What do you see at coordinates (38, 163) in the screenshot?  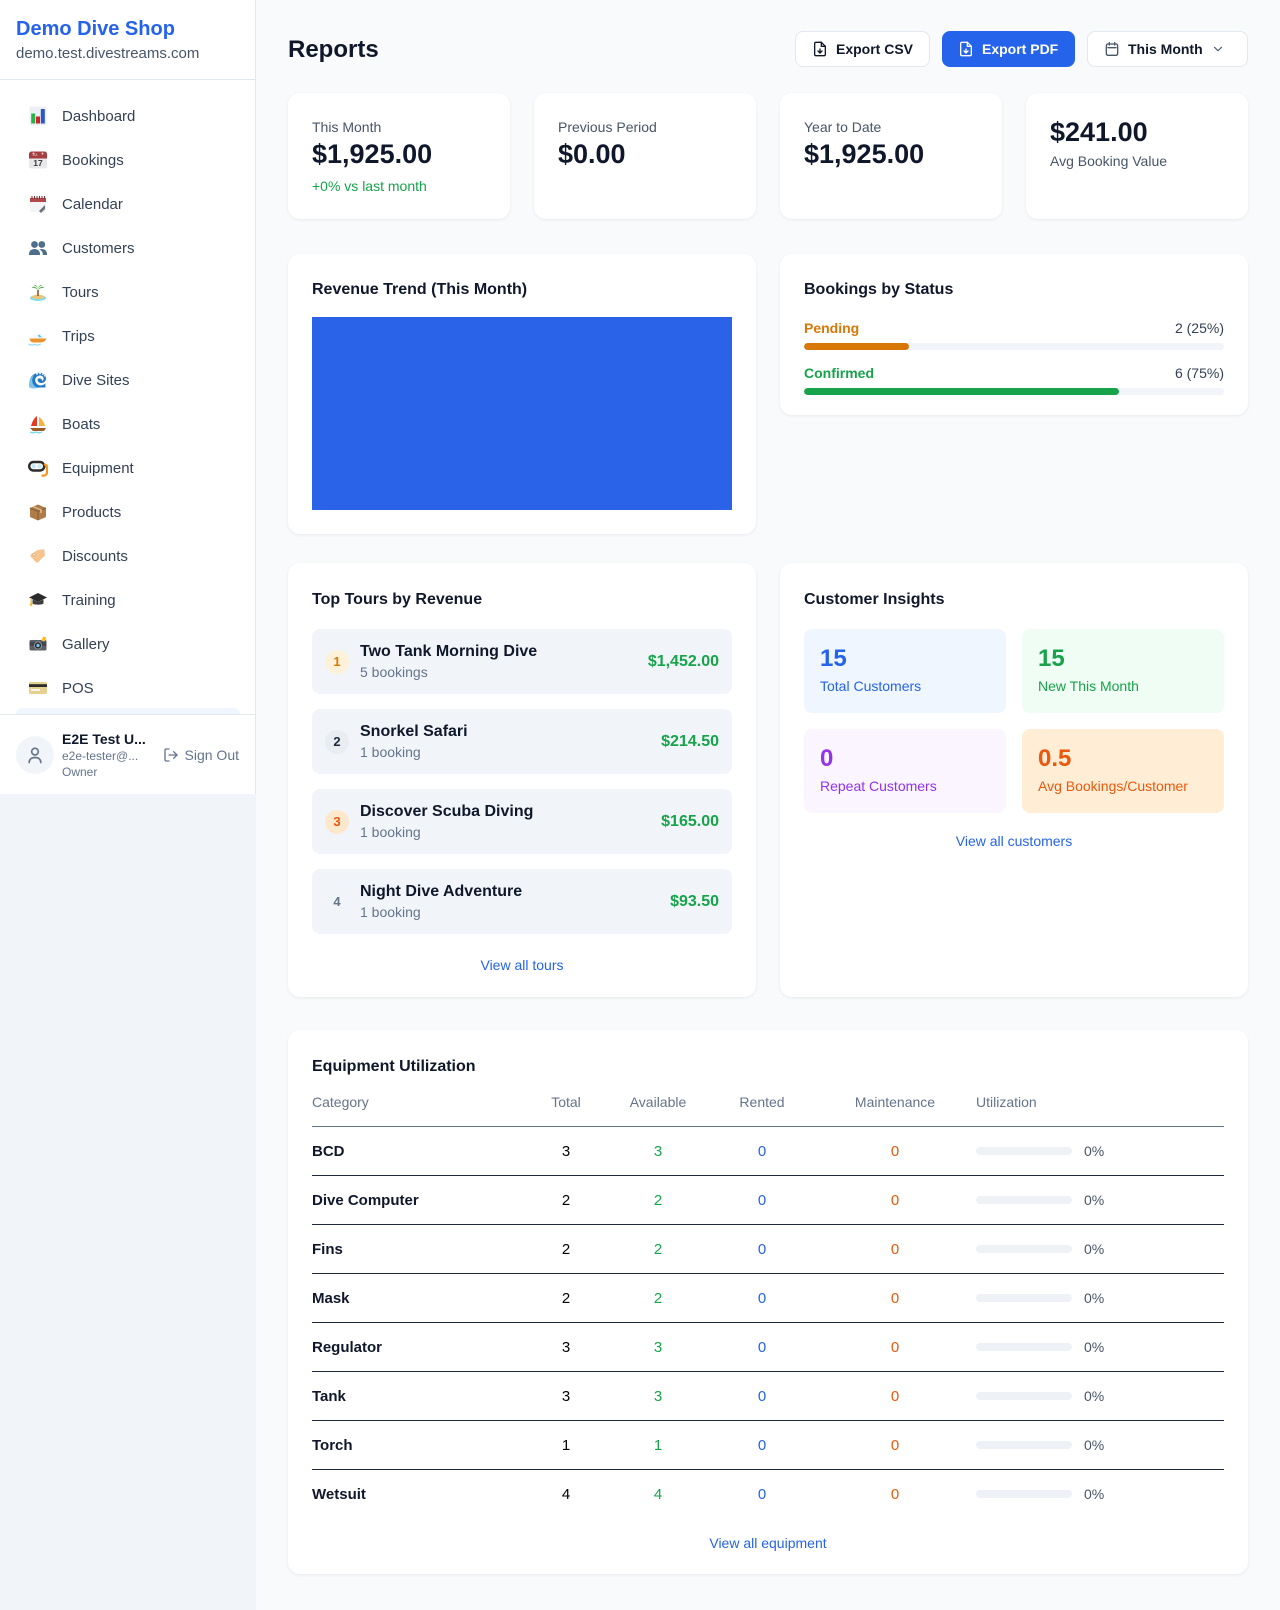 I see `svg-text: 17` at bounding box center [38, 163].